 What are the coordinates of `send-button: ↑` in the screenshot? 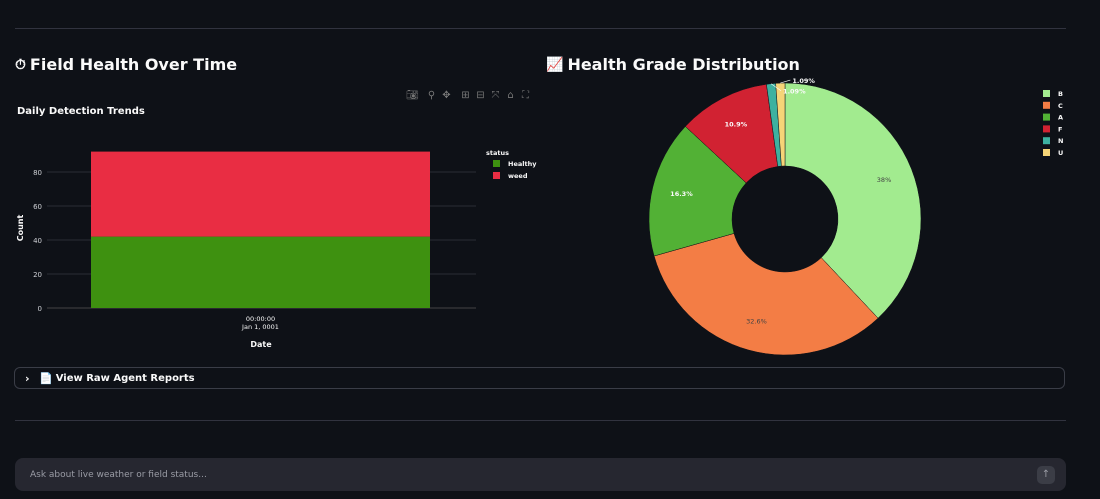 It's located at (1046, 474).